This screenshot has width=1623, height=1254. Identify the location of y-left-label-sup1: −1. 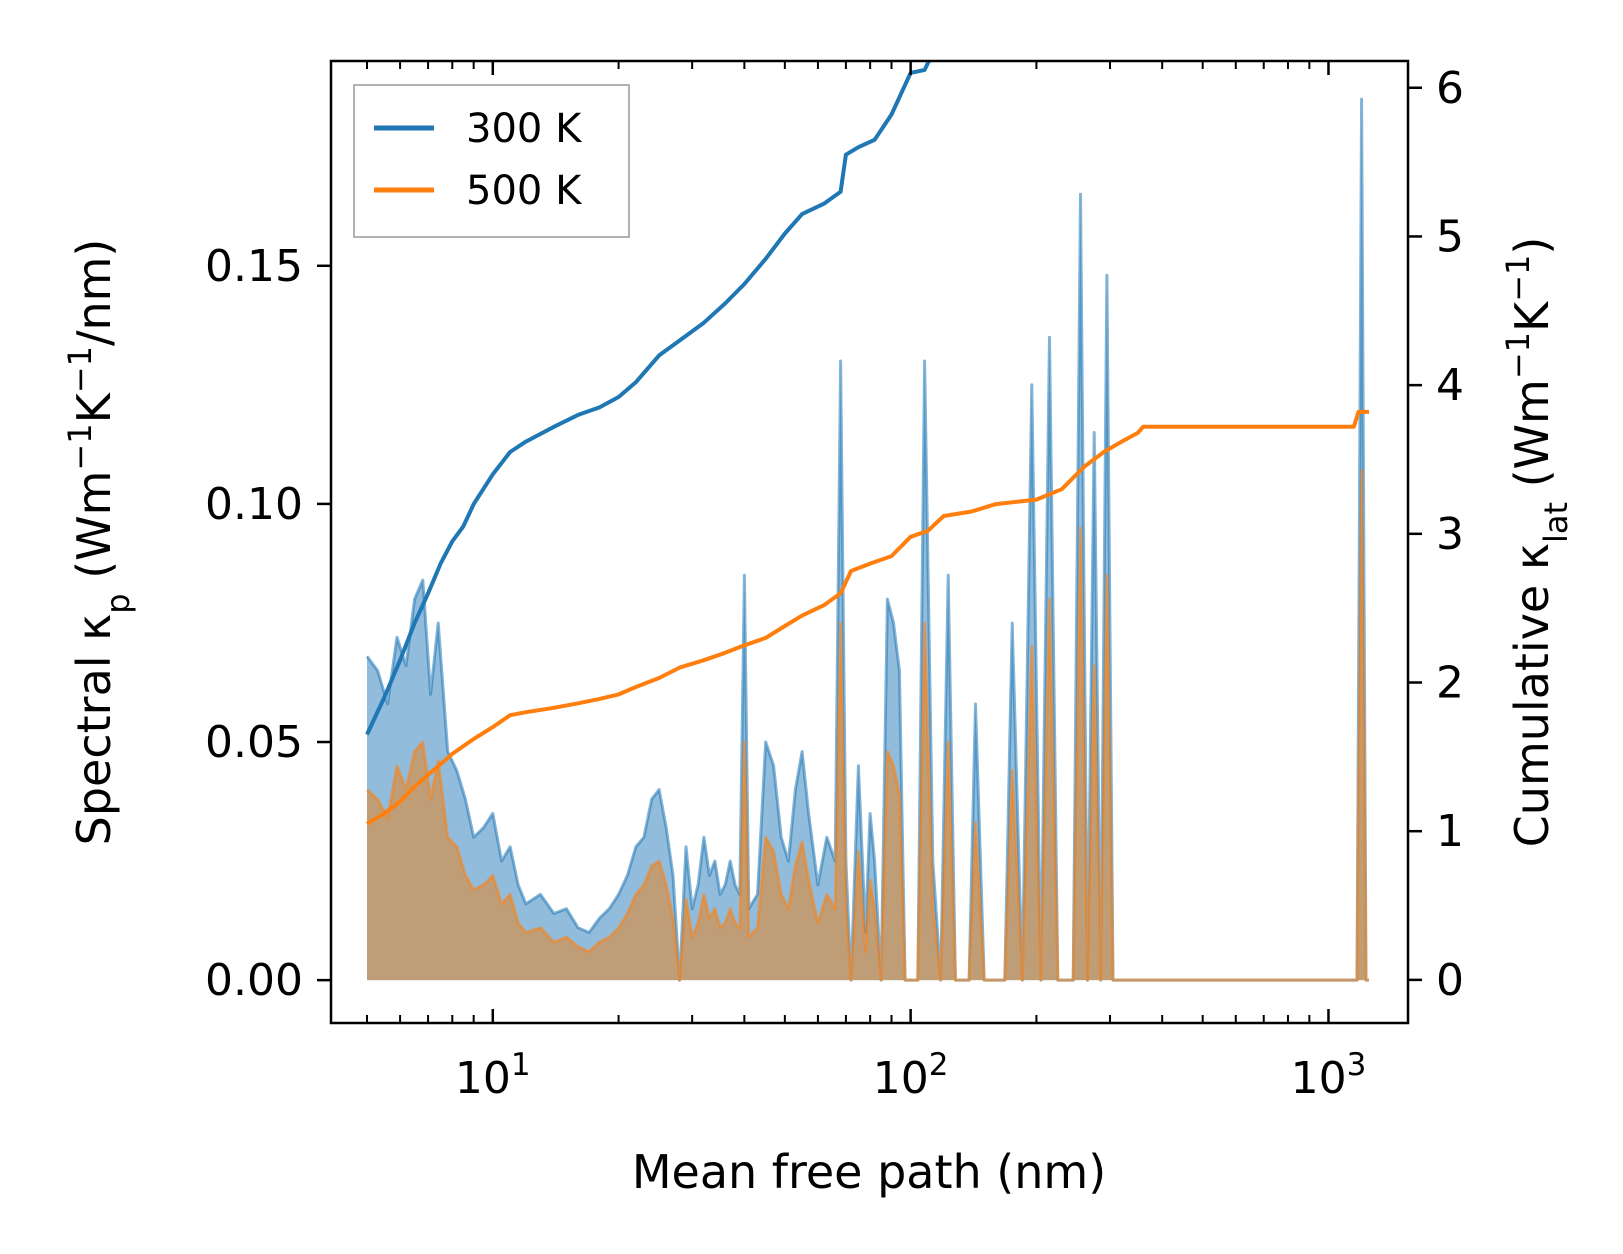
(80, 446).